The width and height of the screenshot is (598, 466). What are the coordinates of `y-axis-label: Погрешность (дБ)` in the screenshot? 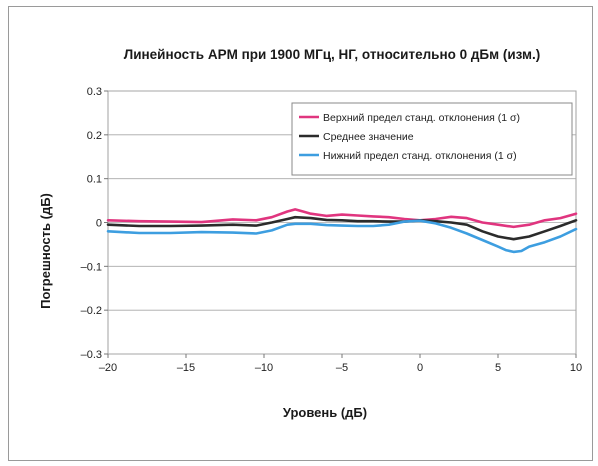 It's located at (45, 251).